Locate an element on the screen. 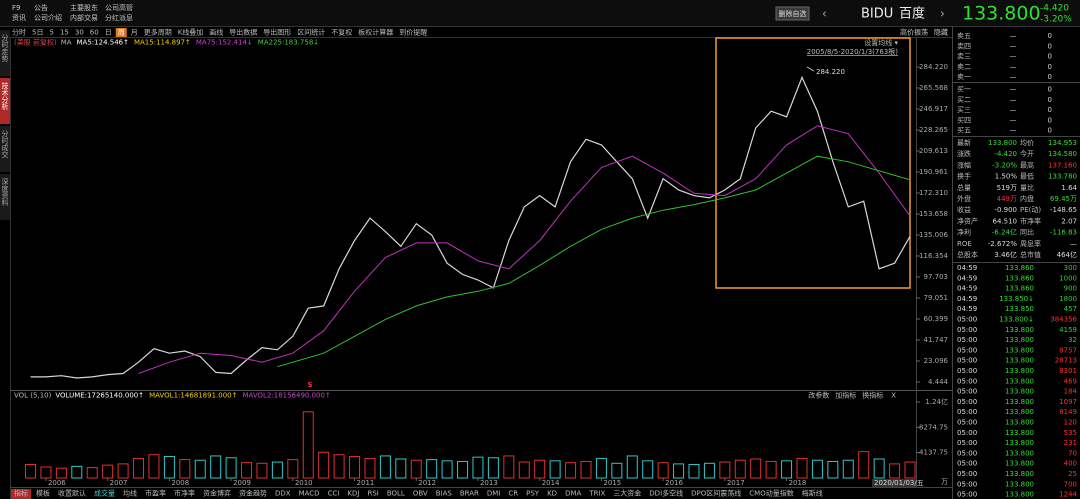 Image resolution: width=1080 pixels, height=499 pixels. toolbar-item: 月 is located at coordinates (134, 33).